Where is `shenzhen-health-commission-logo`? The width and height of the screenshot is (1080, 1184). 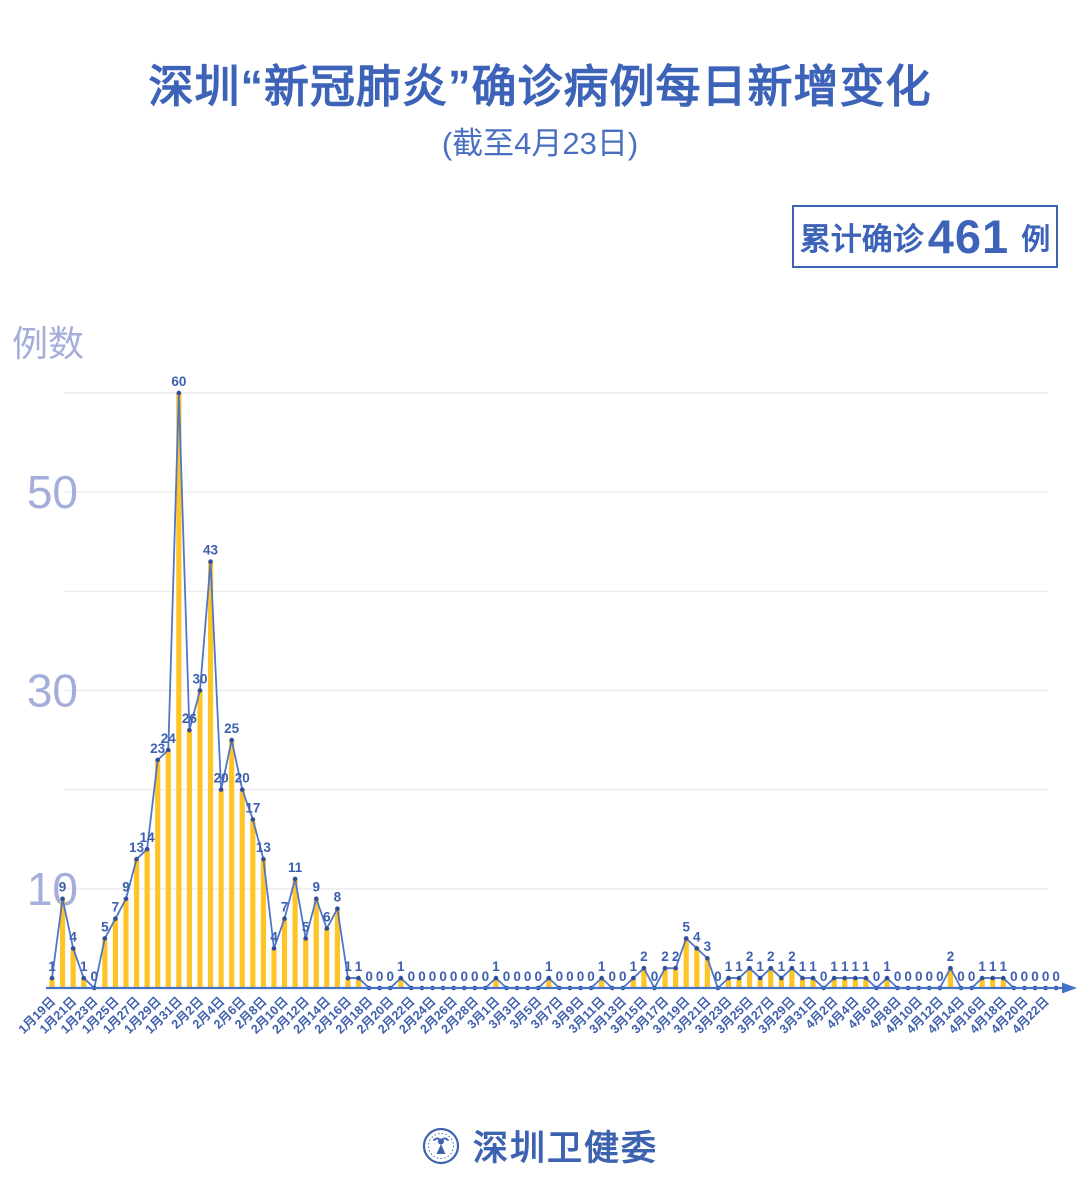 shenzhen-health-commission-logo is located at coordinates (441, 1145).